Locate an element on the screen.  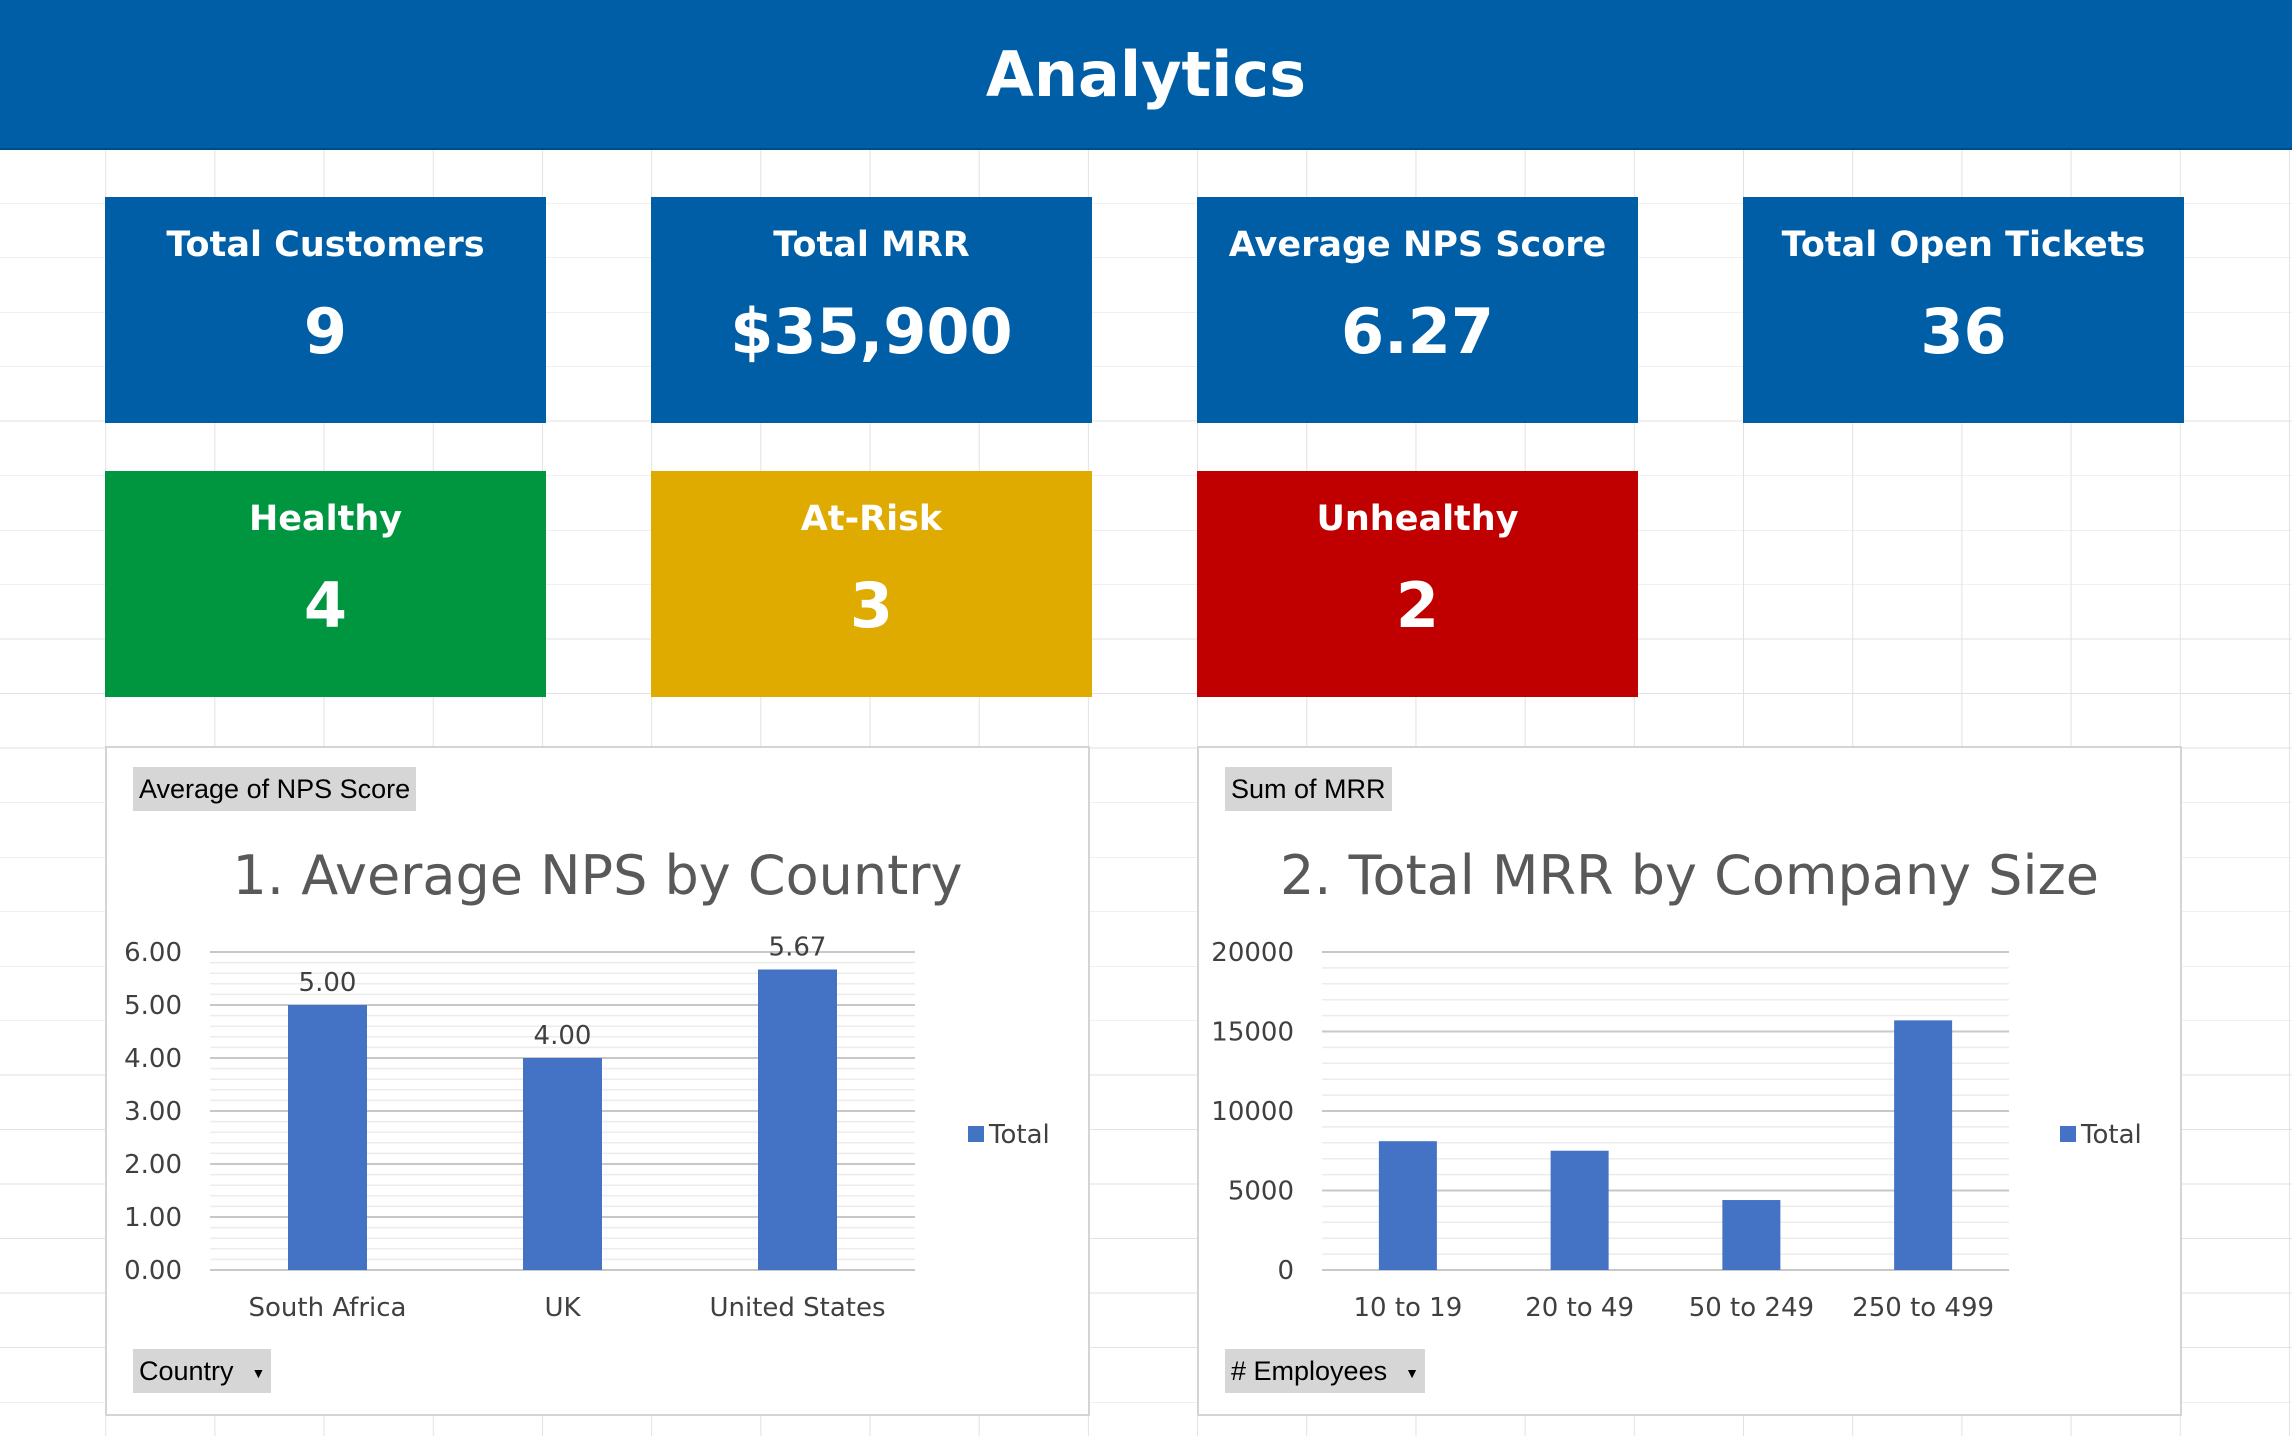
data-label: 4.00 is located at coordinates (563, 1036).